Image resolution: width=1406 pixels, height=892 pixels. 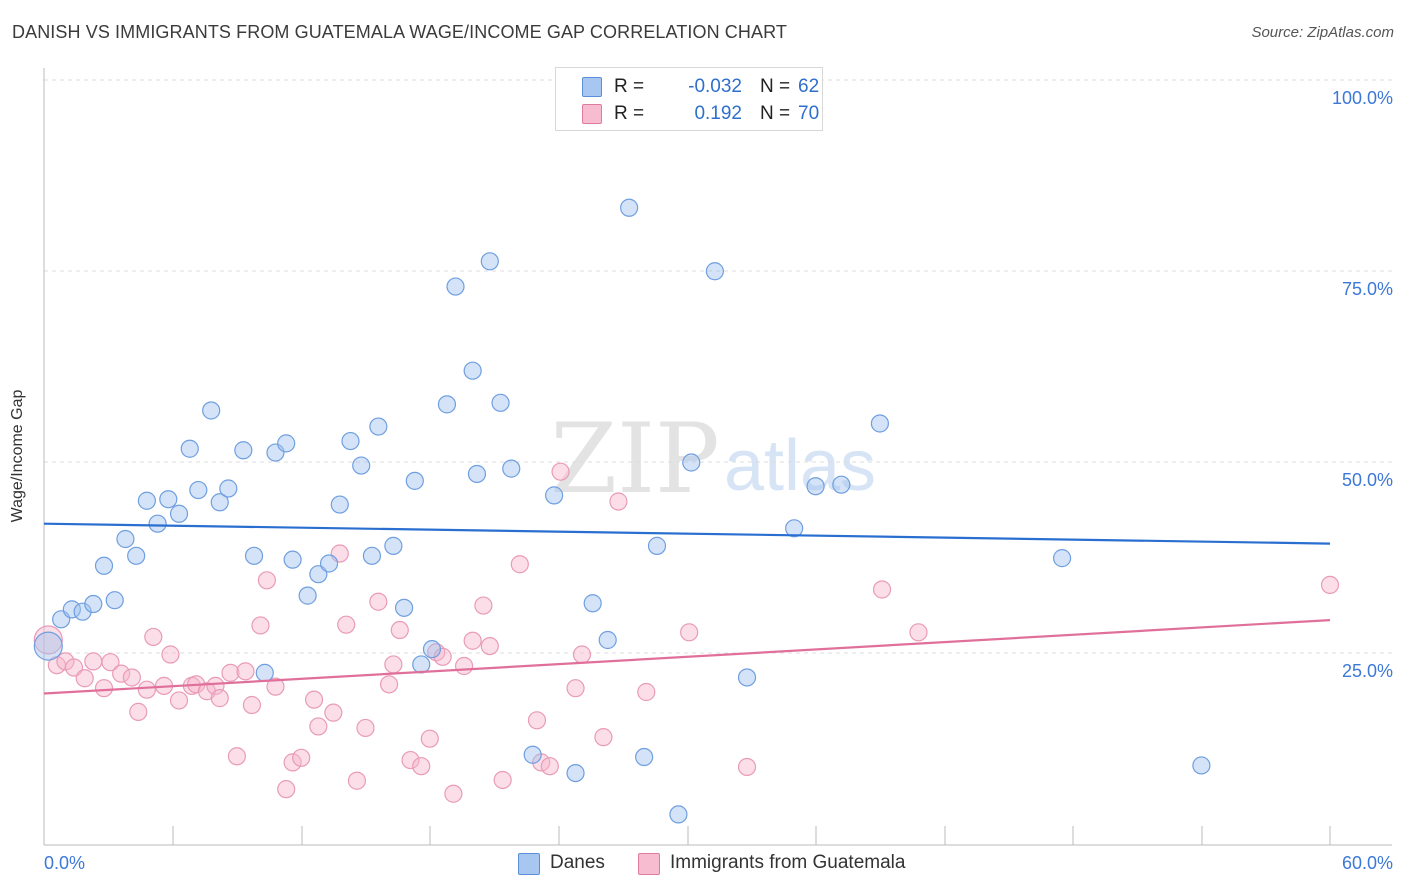 What do you see at coordinates (1322, 32) in the screenshot?
I see `chart-source: Source: ZipAtlas.com` at bounding box center [1322, 32].